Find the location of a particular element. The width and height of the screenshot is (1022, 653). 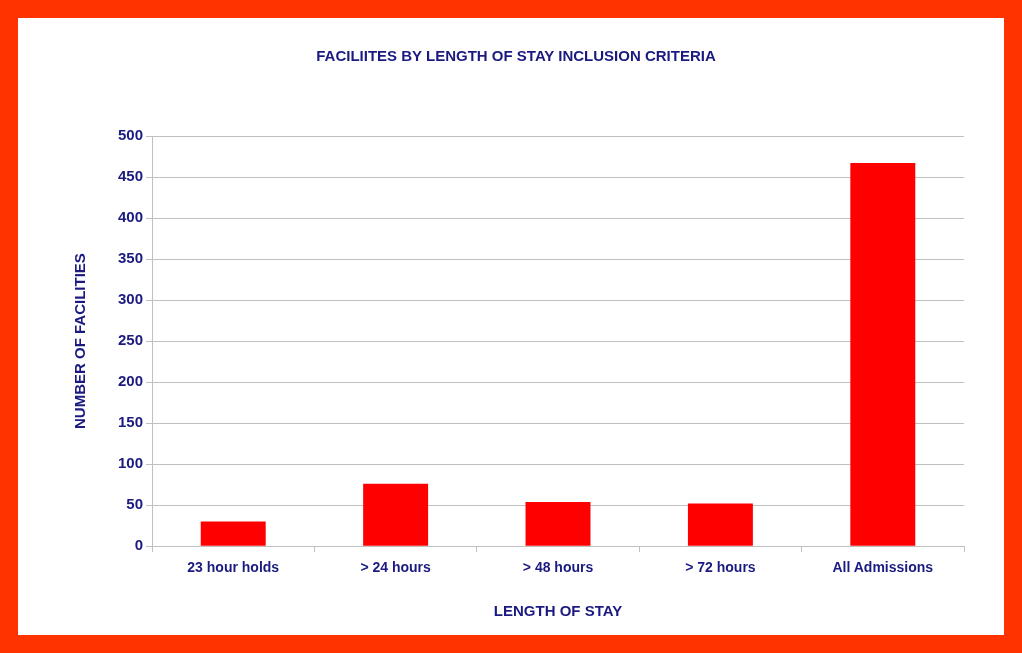

y-tick-label: 200 is located at coordinates (131, 381).